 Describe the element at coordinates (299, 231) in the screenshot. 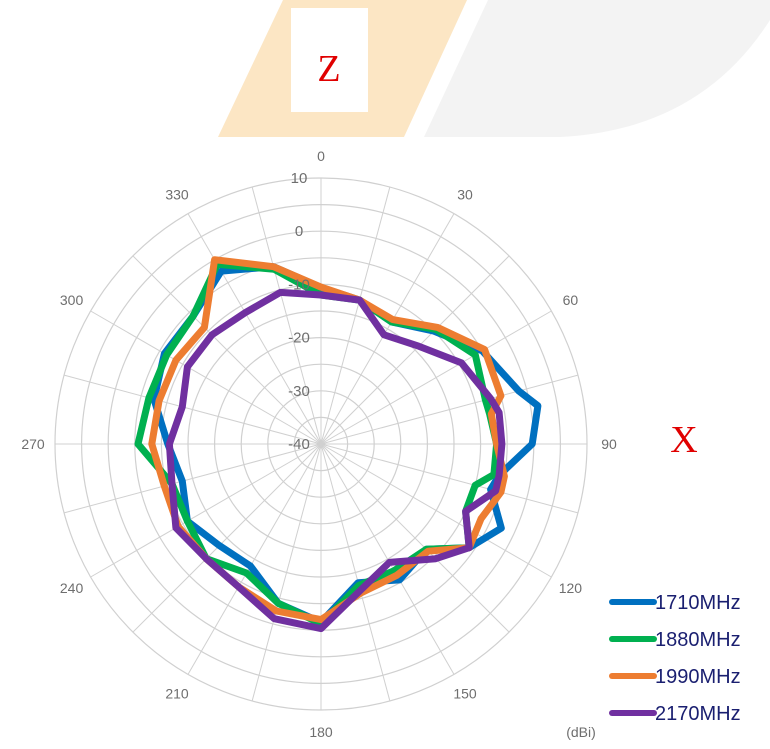

I see `radial-tick-label: 0` at that location.